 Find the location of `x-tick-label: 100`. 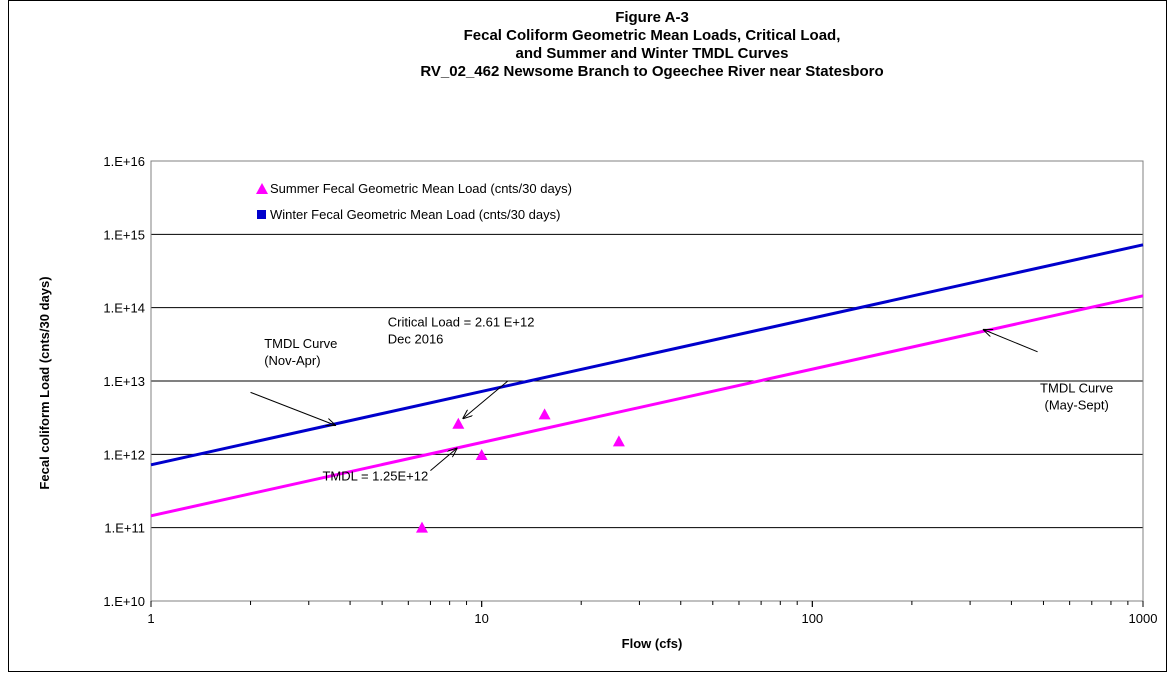

x-tick-label: 100 is located at coordinates (812, 618).